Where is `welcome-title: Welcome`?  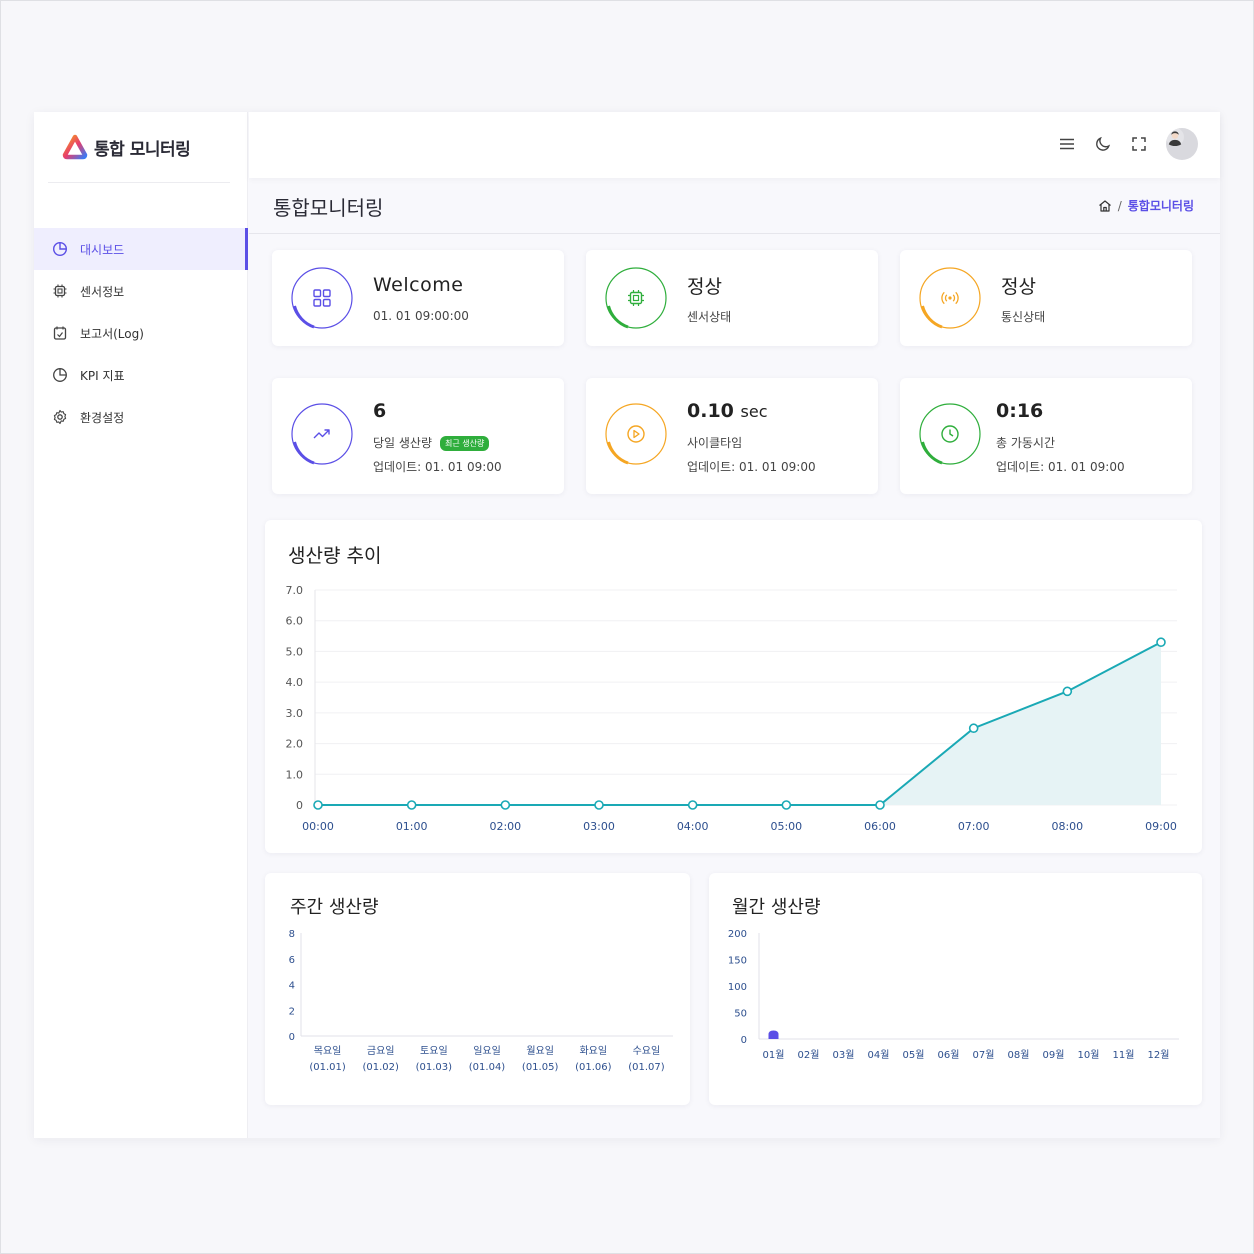
welcome-title: Welcome is located at coordinates (418, 285).